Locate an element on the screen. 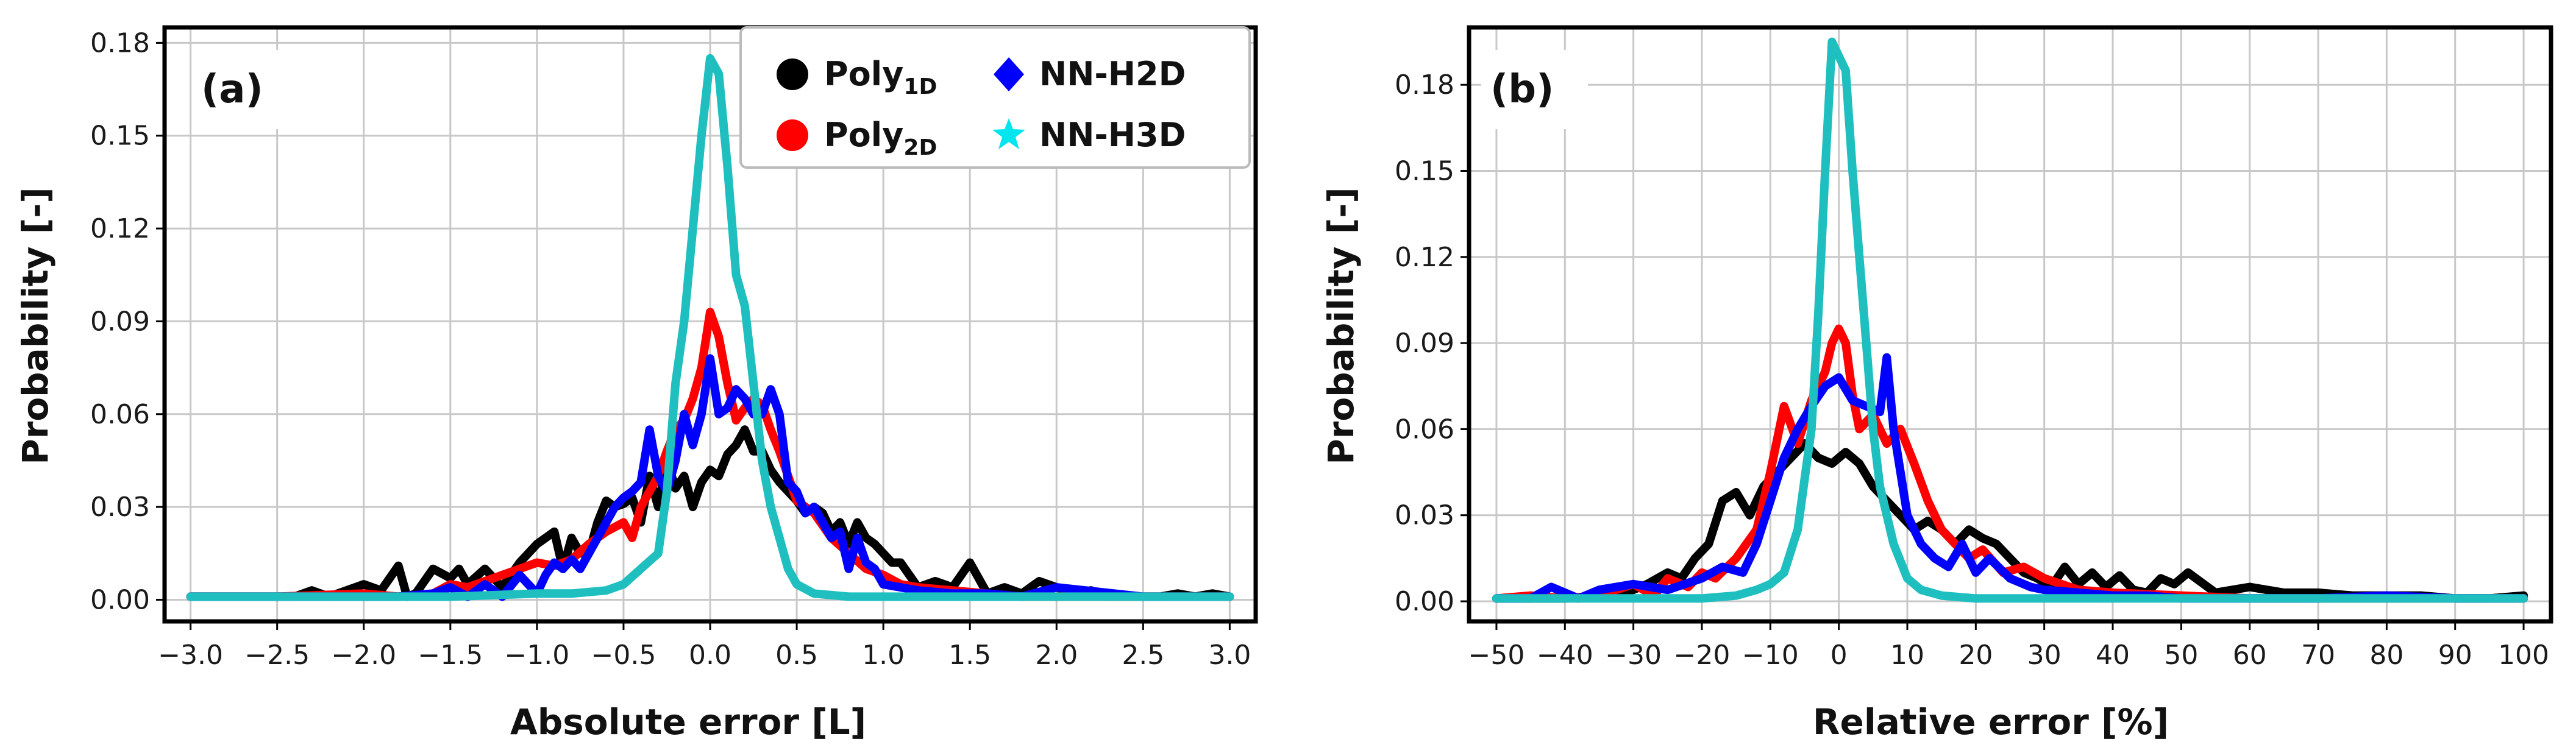 This screenshot has width=2576, height=753. legend-marker-nn-h2d is located at coordinates (1009, 74).